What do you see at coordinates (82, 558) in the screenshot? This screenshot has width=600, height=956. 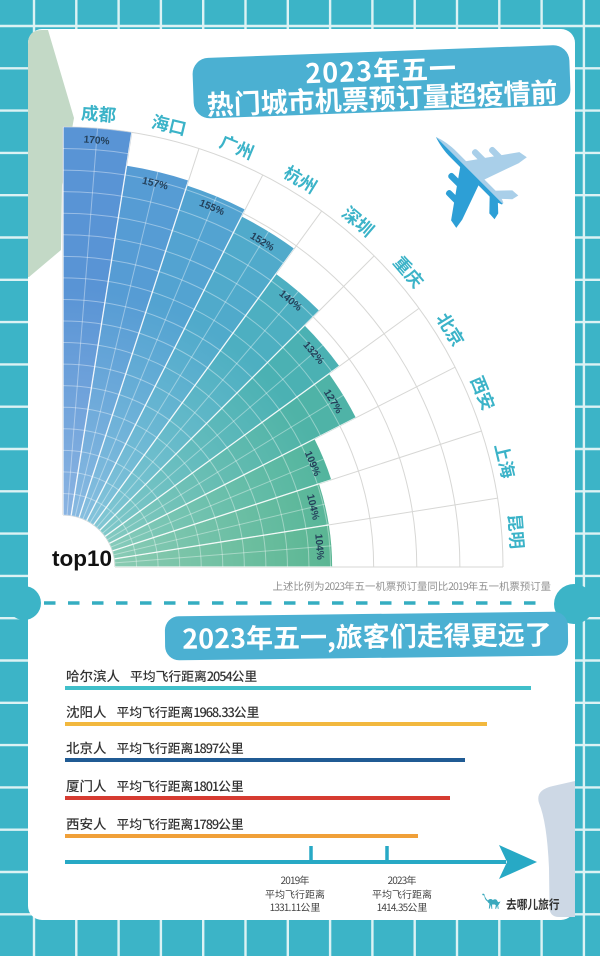 I see `svg-text: top10` at bounding box center [82, 558].